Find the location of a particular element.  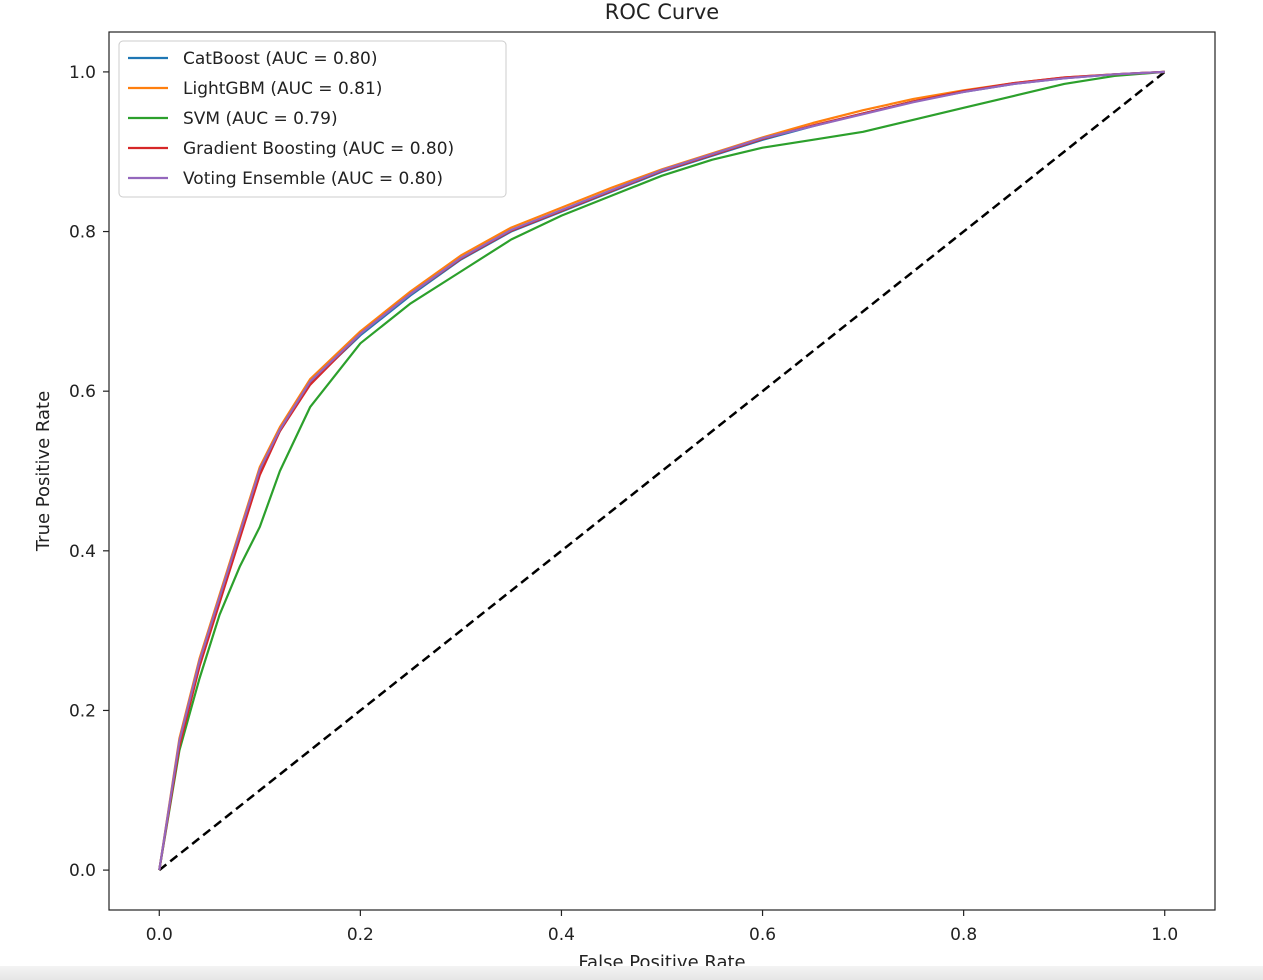

legend-label: Gradient Boosting (AUC = 0.80) is located at coordinates (318, 149).